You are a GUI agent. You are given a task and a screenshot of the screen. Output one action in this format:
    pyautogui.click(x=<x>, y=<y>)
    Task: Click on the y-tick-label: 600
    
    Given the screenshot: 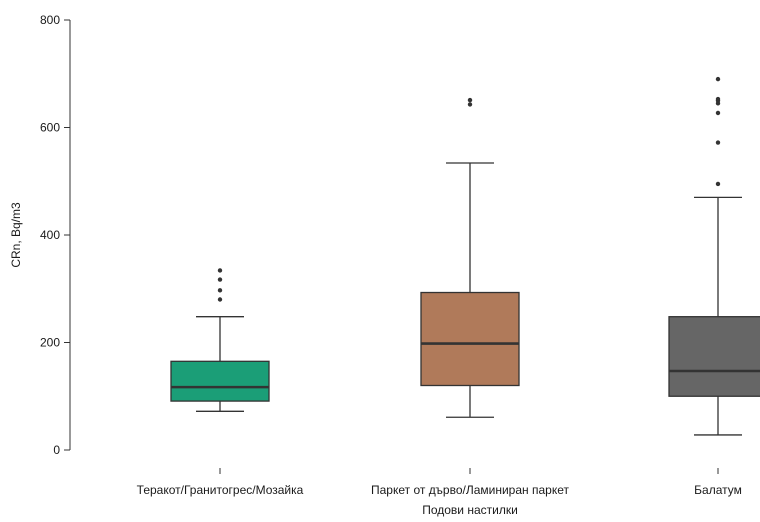 What is the action you would take?
    pyautogui.click(x=50, y=128)
    